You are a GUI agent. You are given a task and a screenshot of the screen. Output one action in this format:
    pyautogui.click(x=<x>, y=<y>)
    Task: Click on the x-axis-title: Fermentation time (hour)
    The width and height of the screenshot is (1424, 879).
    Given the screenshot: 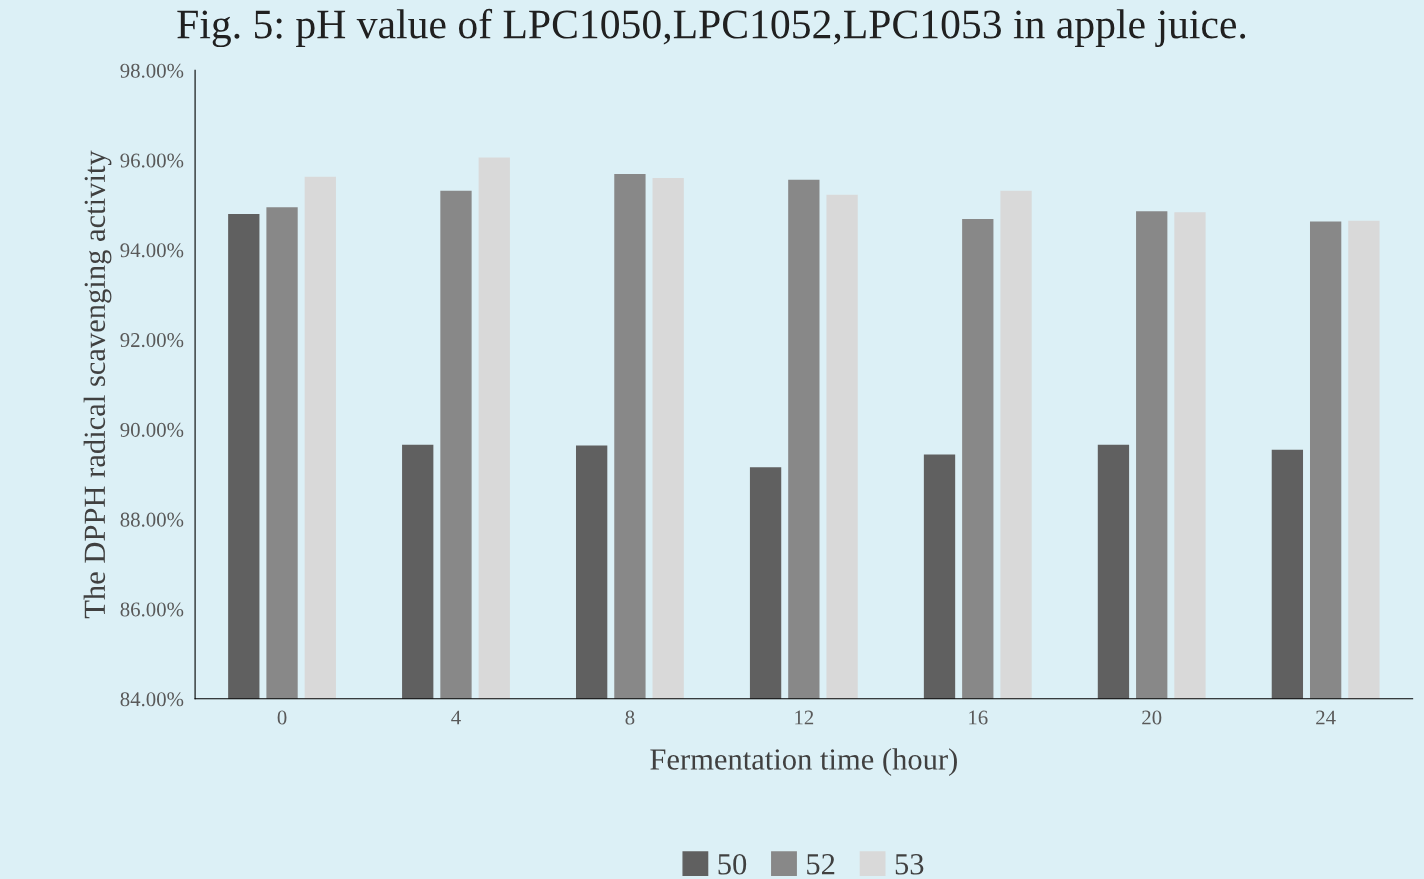 What is the action you would take?
    pyautogui.click(x=803, y=762)
    